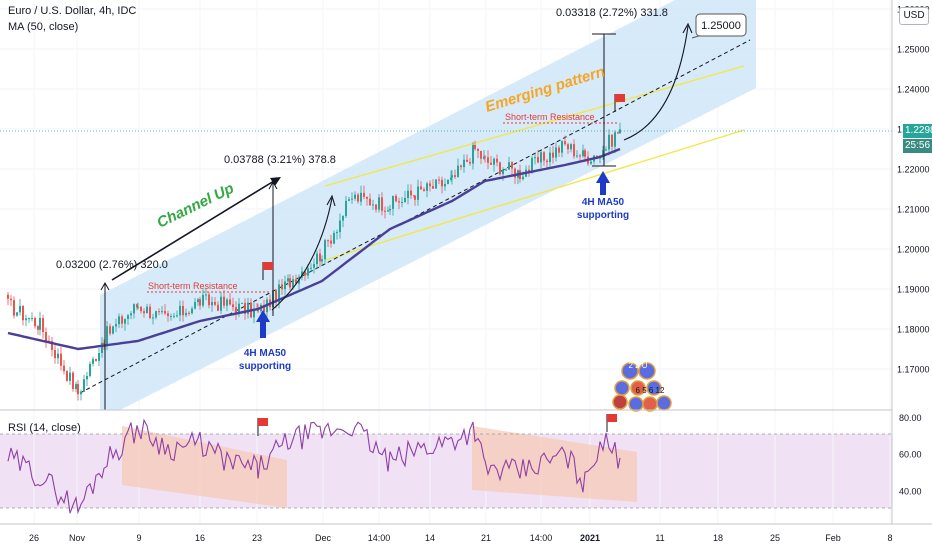 This screenshot has height=550, width=932. What do you see at coordinates (72, 11) in the screenshot?
I see `symbol-legend: Euro / U.S. Dollar, 4h, IDC` at bounding box center [72, 11].